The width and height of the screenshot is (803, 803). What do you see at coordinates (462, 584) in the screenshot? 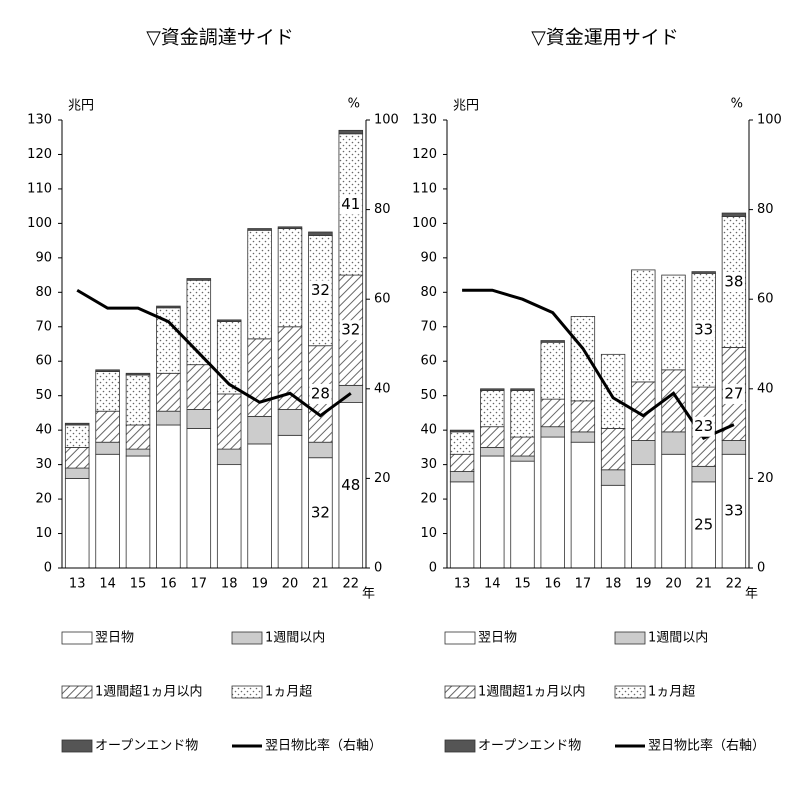
I see `x-tick-label: 13` at bounding box center [462, 584].